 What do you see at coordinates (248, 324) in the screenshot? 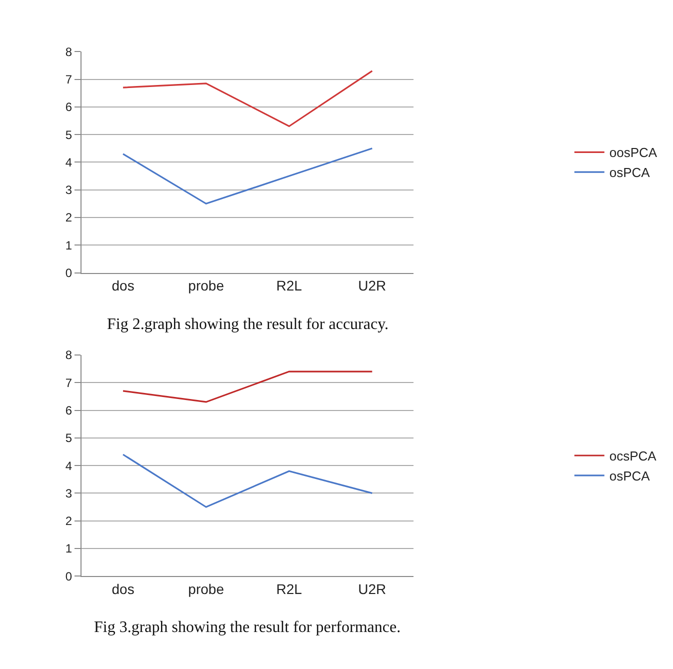
I see `caption: Fig 2.graph showing the result for accuracy.` at bounding box center [248, 324].